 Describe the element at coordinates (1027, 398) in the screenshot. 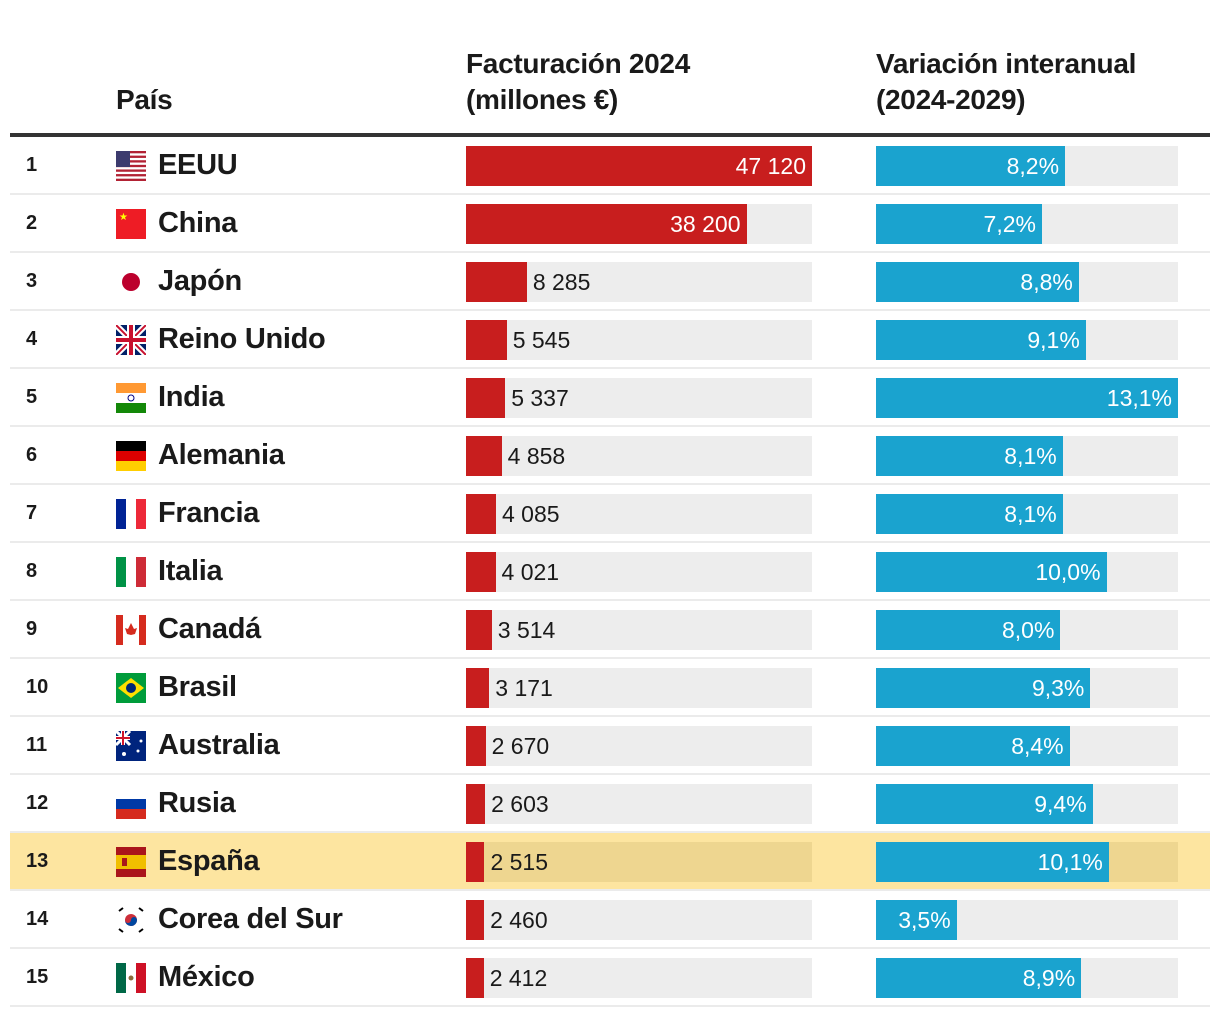

I see `growth-track: 13,1%` at that location.